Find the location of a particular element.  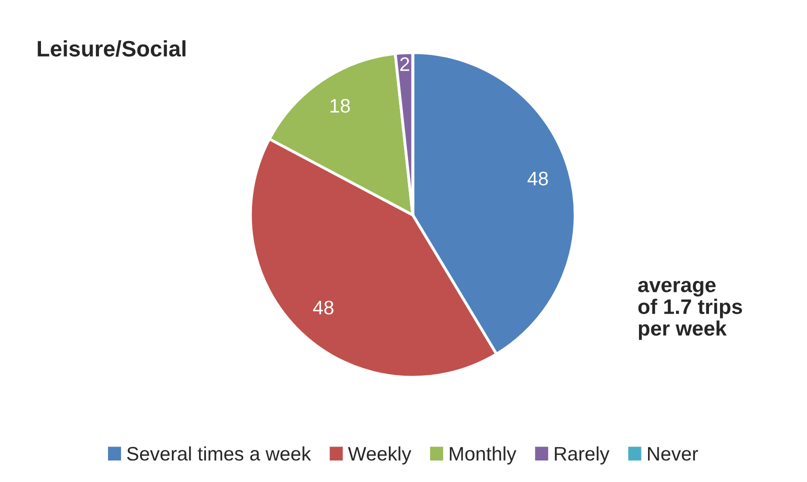

legend-label: Weekly is located at coordinates (380, 455).